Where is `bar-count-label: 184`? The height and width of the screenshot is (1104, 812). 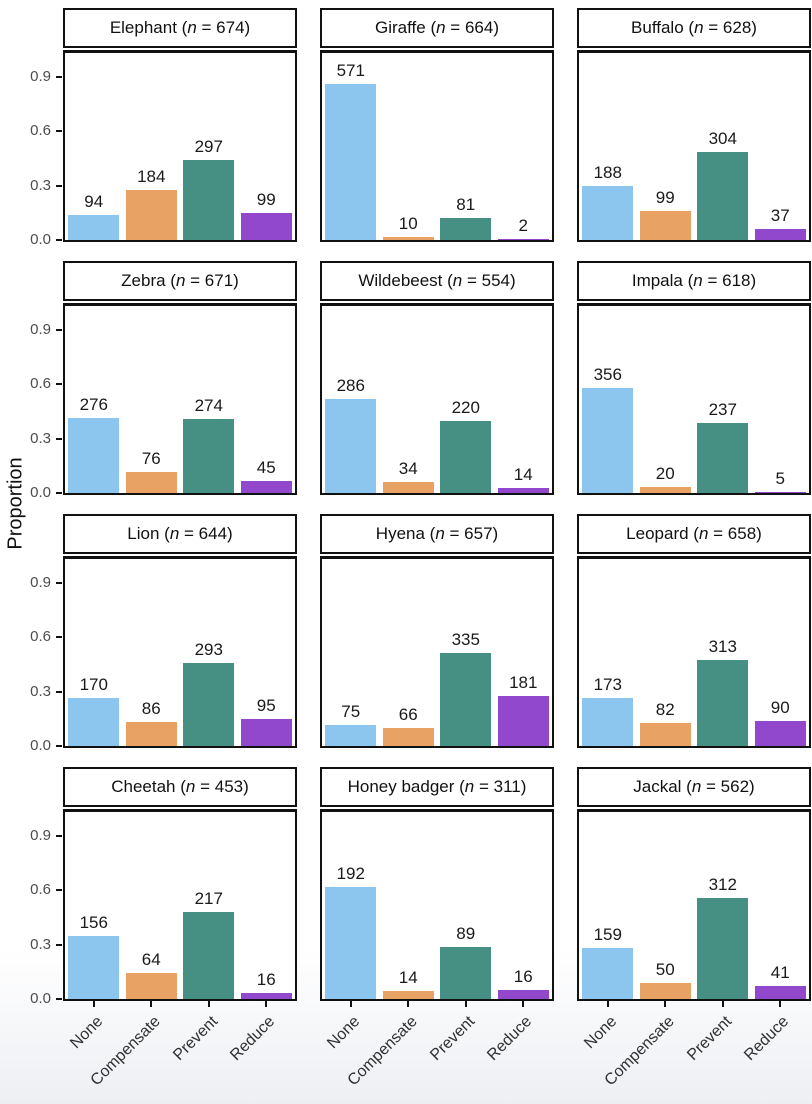 bar-count-label: 184 is located at coordinates (151, 177).